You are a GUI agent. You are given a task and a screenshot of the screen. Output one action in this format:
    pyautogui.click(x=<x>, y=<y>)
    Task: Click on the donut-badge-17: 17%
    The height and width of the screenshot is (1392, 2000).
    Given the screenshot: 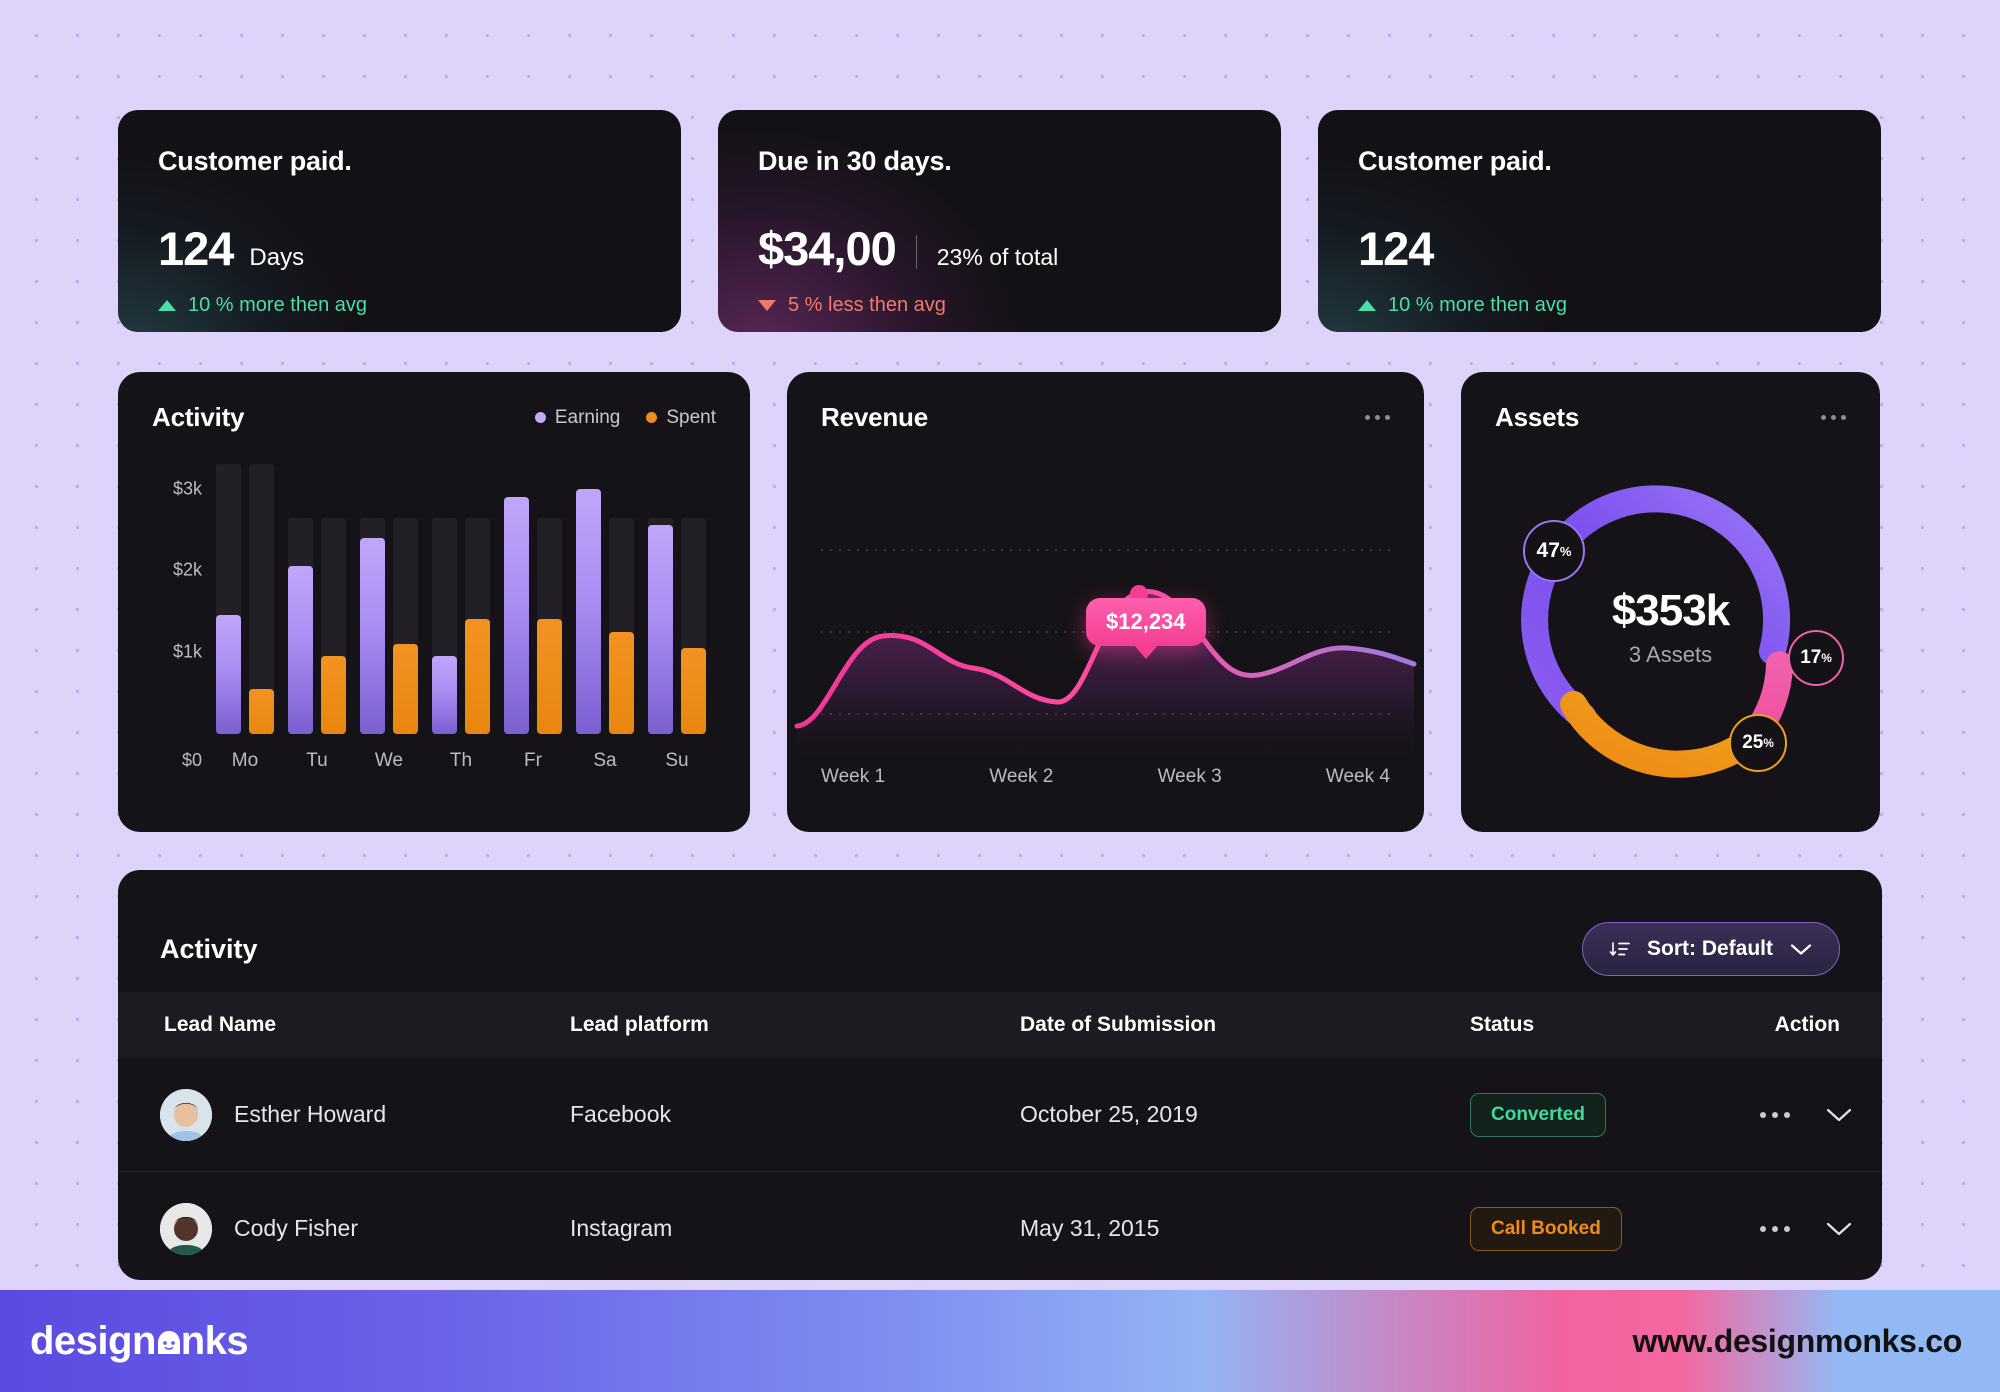 What is the action you would take?
    pyautogui.click(x=1816, y=658)
    